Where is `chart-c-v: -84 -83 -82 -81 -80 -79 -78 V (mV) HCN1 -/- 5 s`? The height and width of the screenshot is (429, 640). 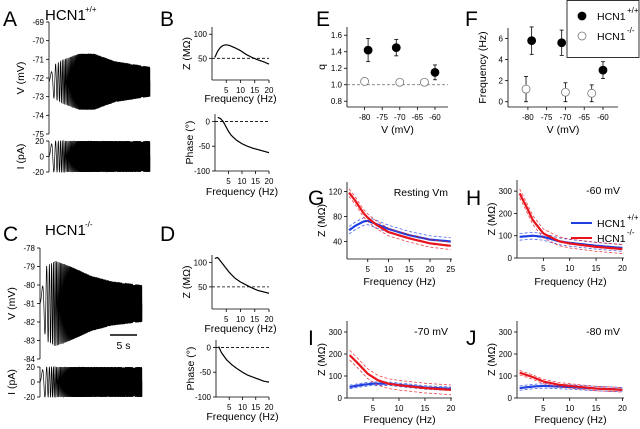
chart-c-v: -84 -83 -82 -81 -80 -79 -78 V (mV) HCN1 -/- 5 s is located at coordinates (74, 292).